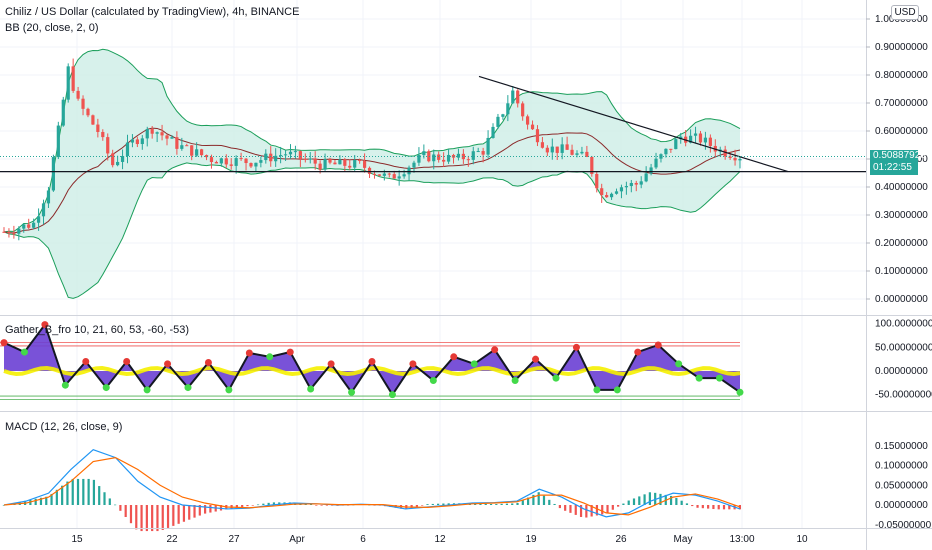 The height and width of the screenshot is (550, 932). Describe the element at coordinates (531, 539) in the screenshot. I see `time-tick-label: 19` at that location.